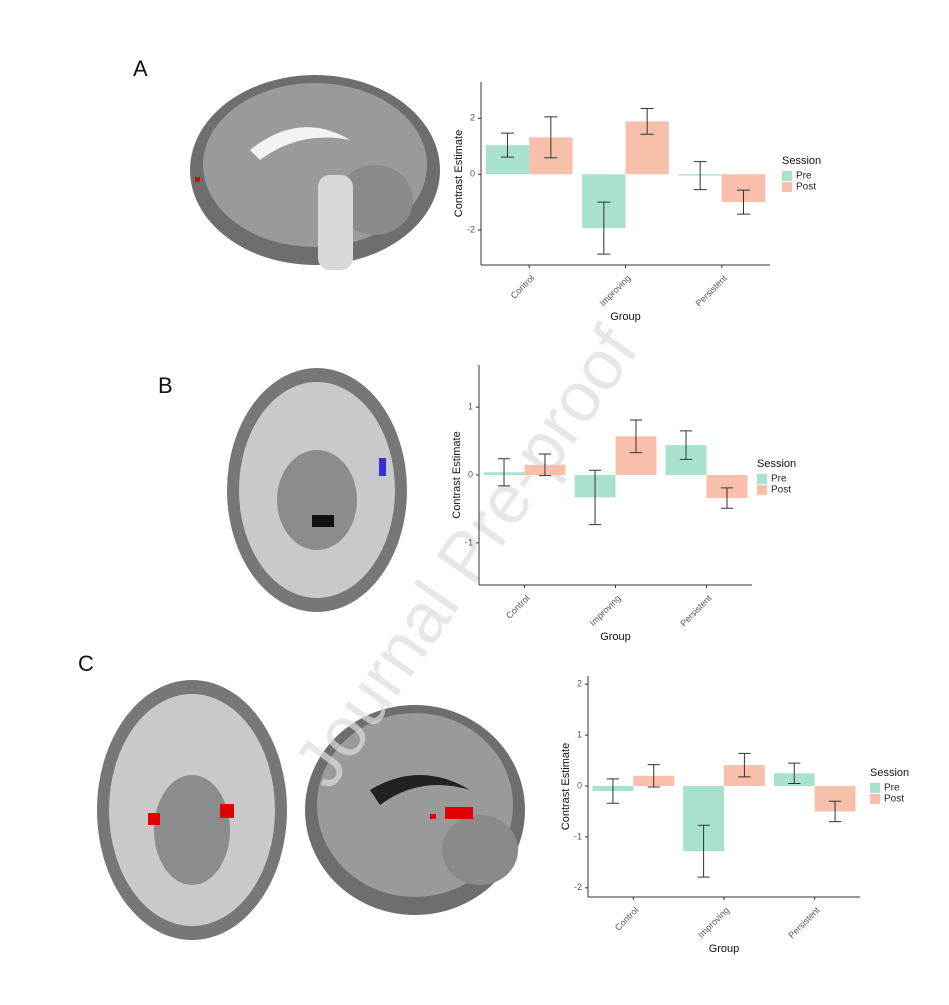 This screenshot has width=949, height=1005. I want to click on panel-label: A, so click(140, 68).